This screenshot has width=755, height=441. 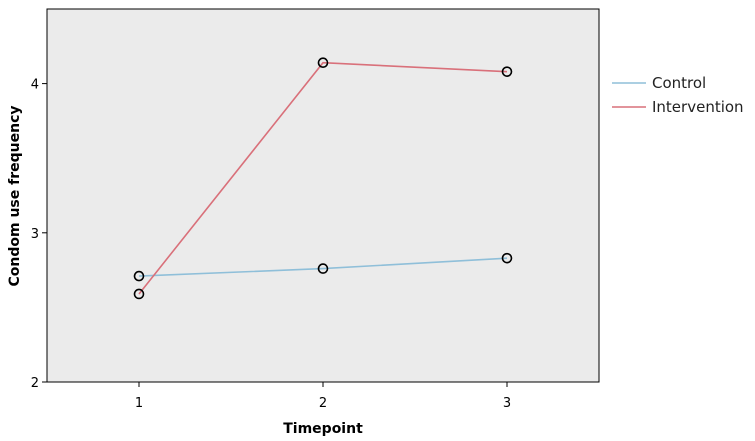 What do you see at coordinates (323, 403) in the screenshot?
I see `x-tick-label: 2` at bounding box center [323, 403].